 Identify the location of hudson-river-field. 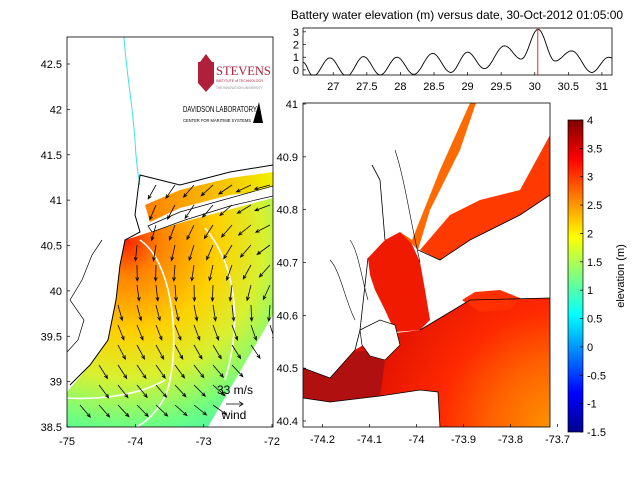
(438, 176).